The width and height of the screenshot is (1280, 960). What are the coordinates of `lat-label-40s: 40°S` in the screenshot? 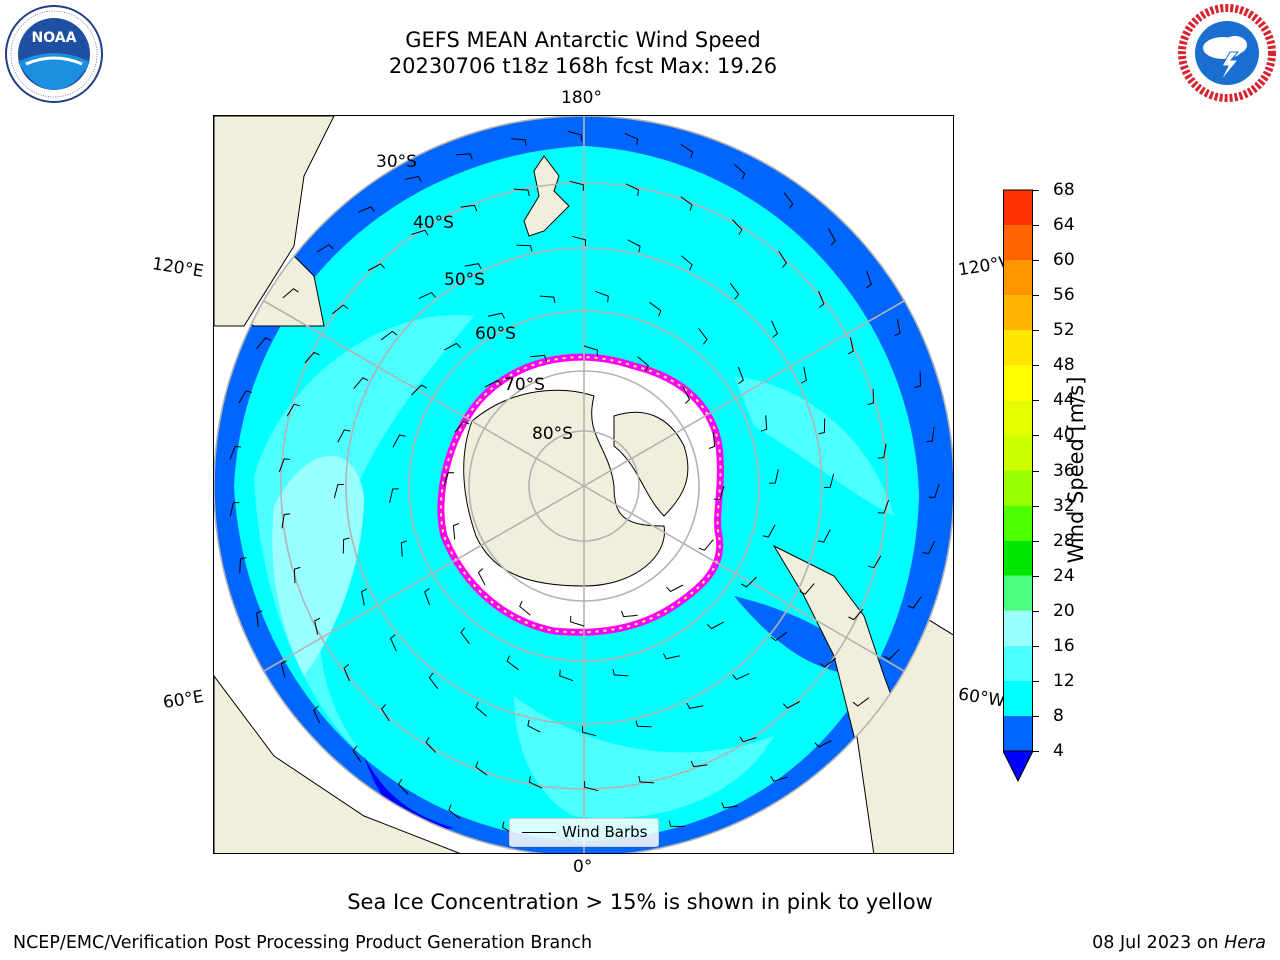 It's located at (433, 223).